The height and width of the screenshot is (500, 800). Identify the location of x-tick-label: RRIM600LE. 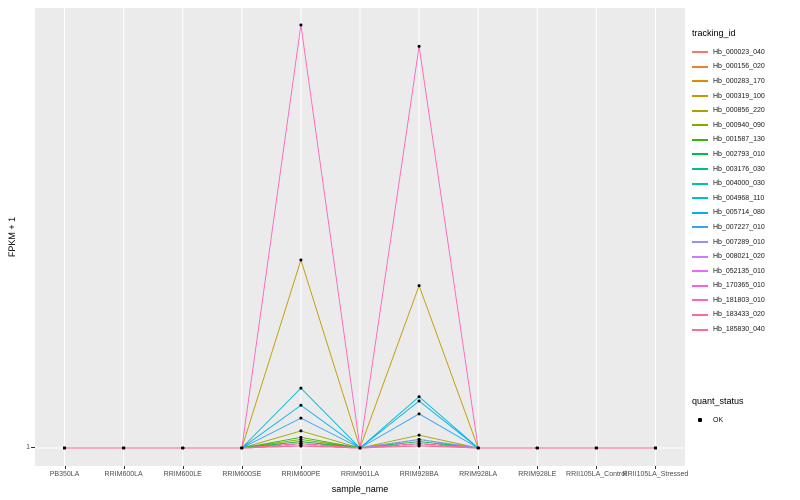
(182, 474).